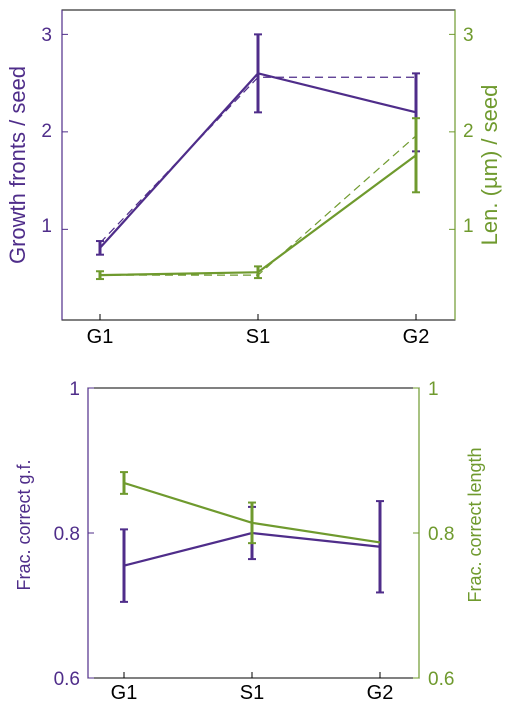 Image resolution: width=507 pixels, height=703 pixels. I want to click on top-ytick-right-3: 3, so click(468, 35).